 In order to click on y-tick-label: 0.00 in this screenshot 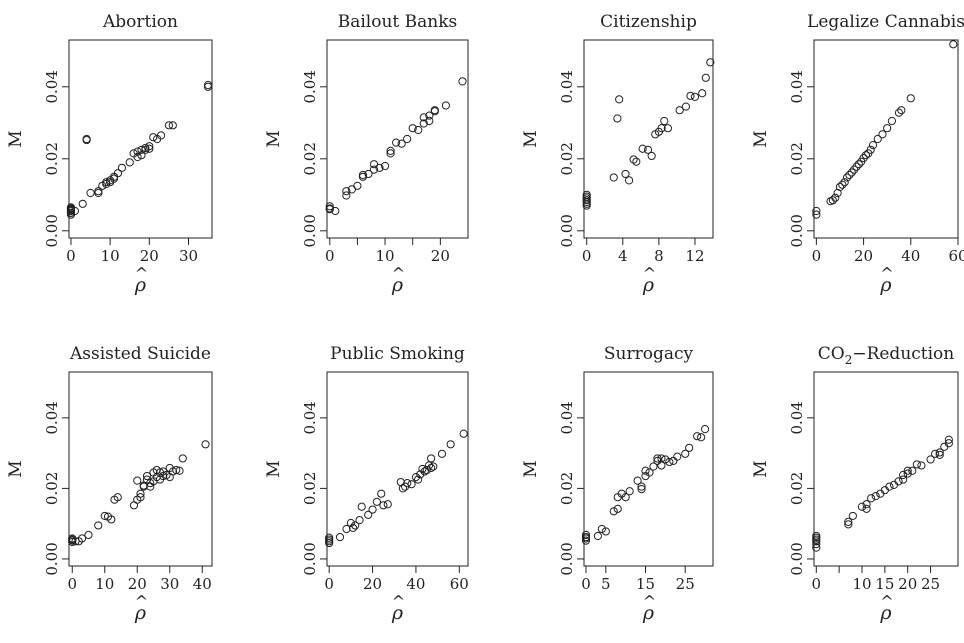, I will do `click(567, 558)`.